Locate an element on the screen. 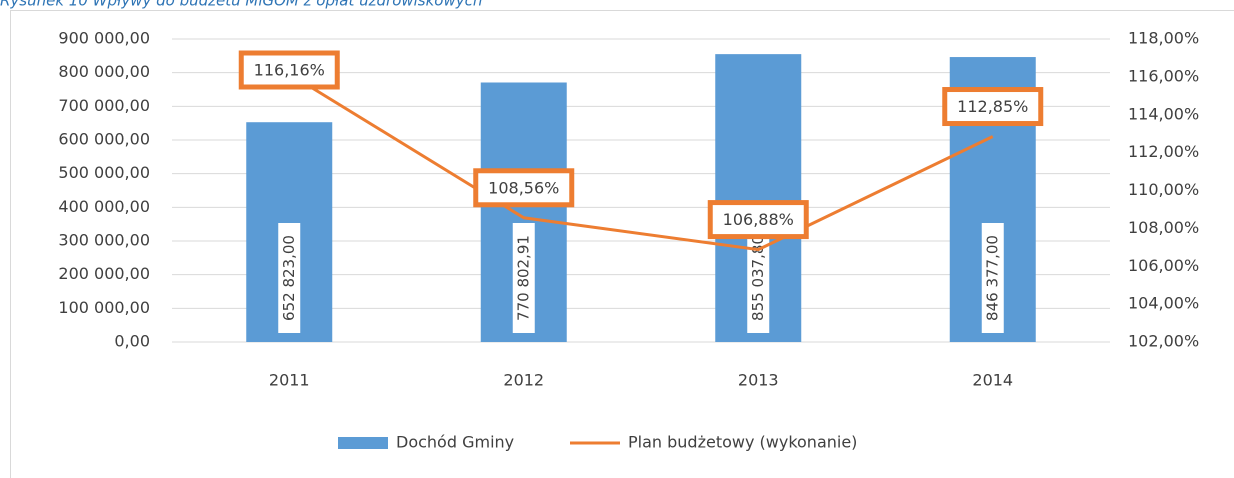  y2-tick-label: 108,00% is located at coordinates (1163, 227).